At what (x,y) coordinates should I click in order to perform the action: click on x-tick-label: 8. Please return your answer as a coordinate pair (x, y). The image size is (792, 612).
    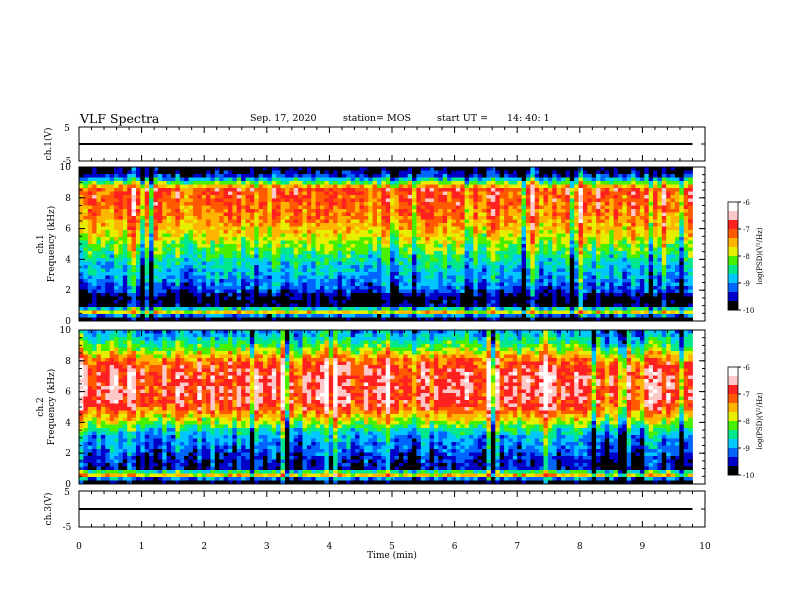
    Looking at the image, I should click on (580, 547).